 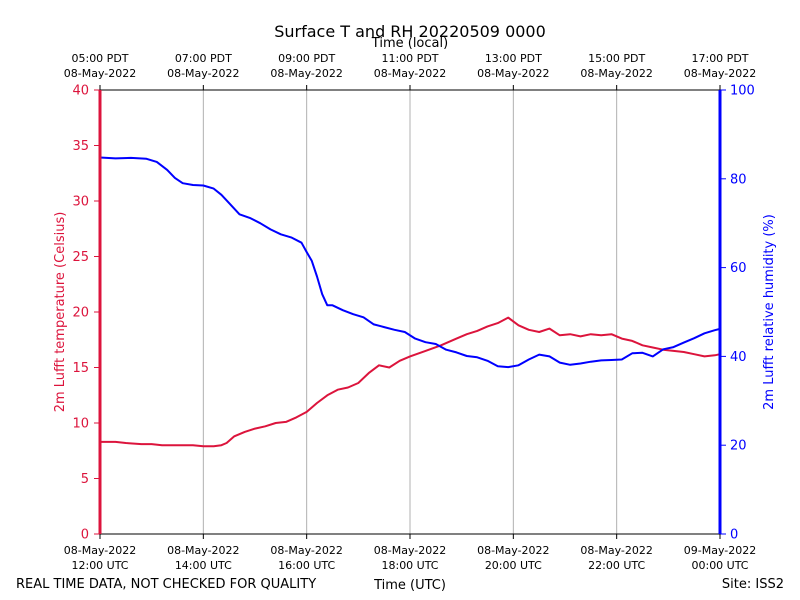 What do you see at coordinates (742, 91) in the screenshot?
I see `right-tick-label: 100` at bounding box center [742, 91].